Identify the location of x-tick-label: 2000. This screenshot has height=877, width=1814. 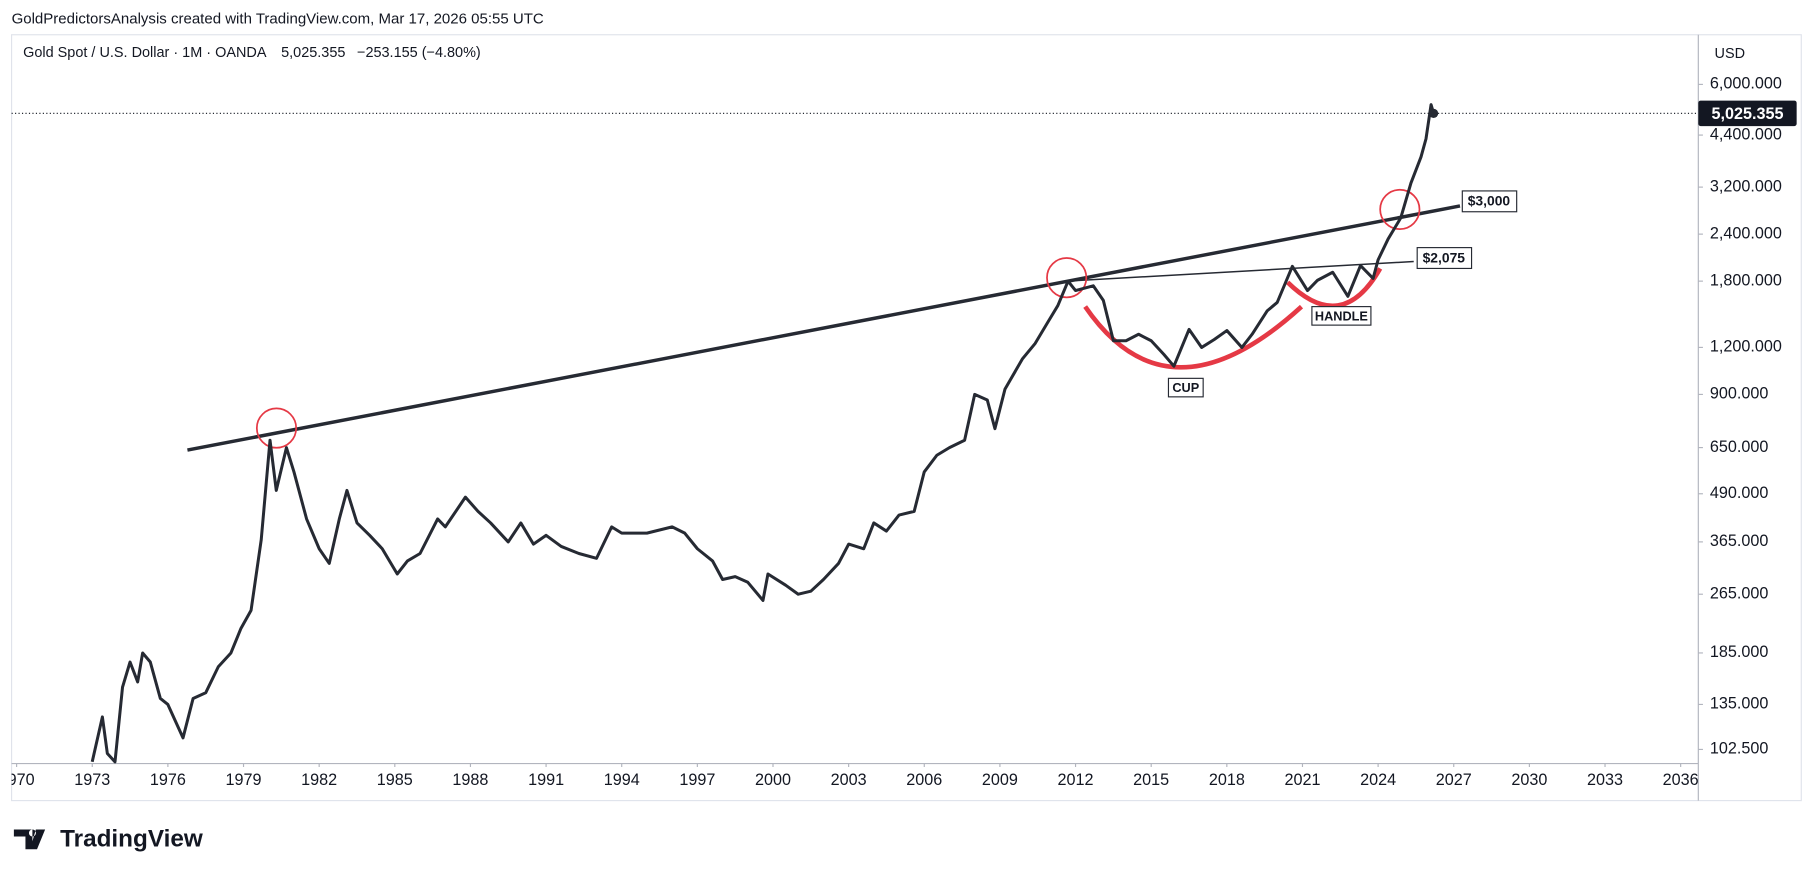
(773, 780).